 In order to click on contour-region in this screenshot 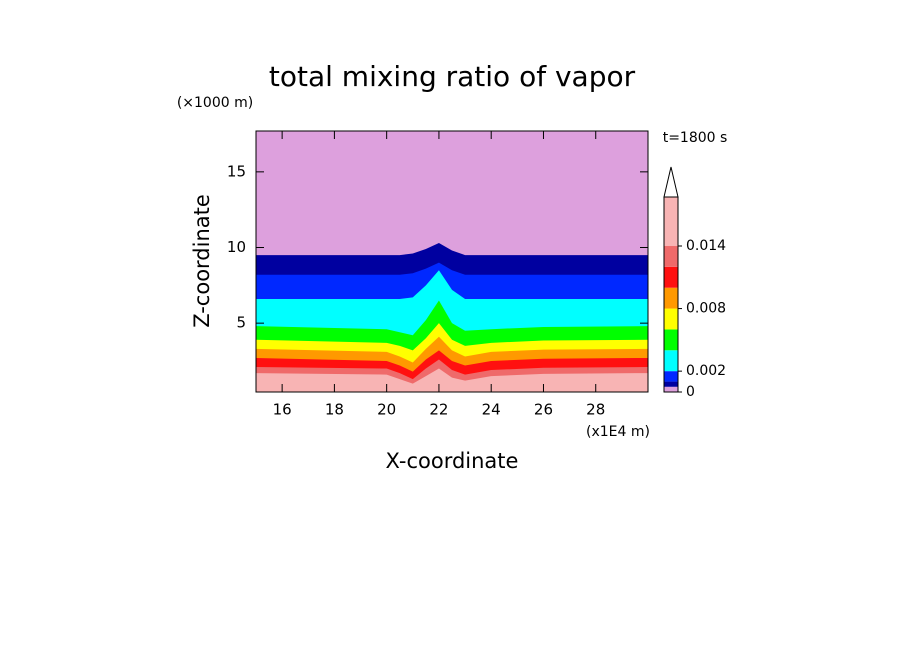, I will do `click(452, 193)`.